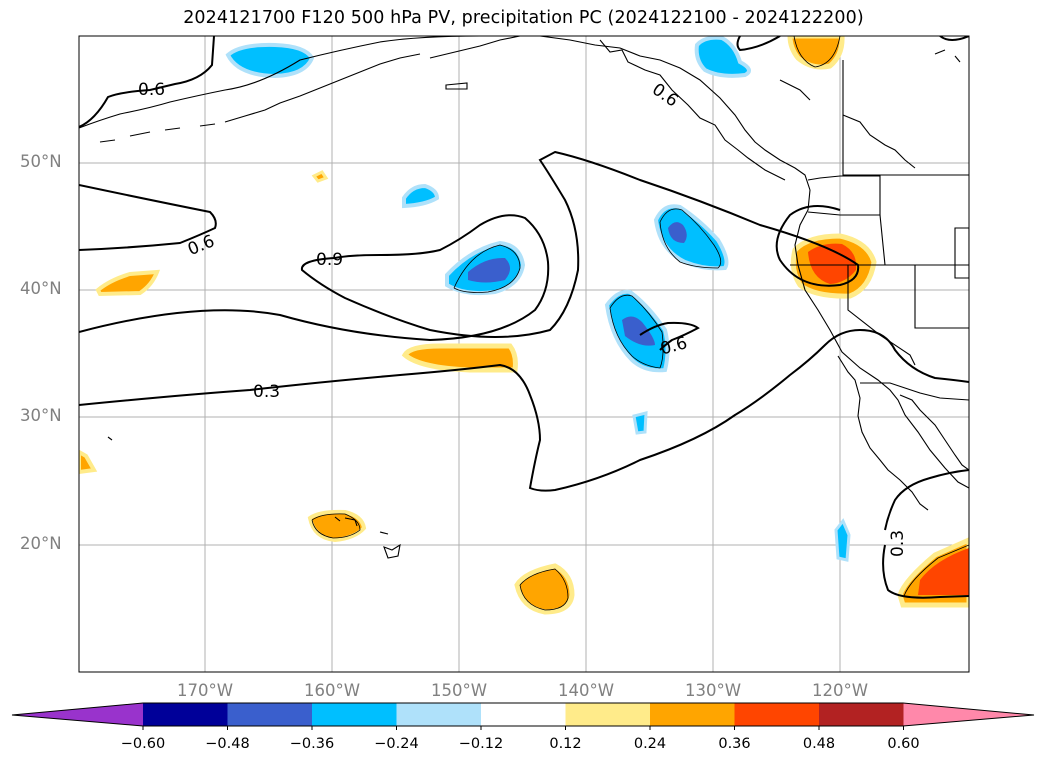 The image size is (1047, 765). What do you see at coordinates (205, 690) in the screenshot?
I see `lon-label-170w: 170°W` at bounding box center [205, 690].